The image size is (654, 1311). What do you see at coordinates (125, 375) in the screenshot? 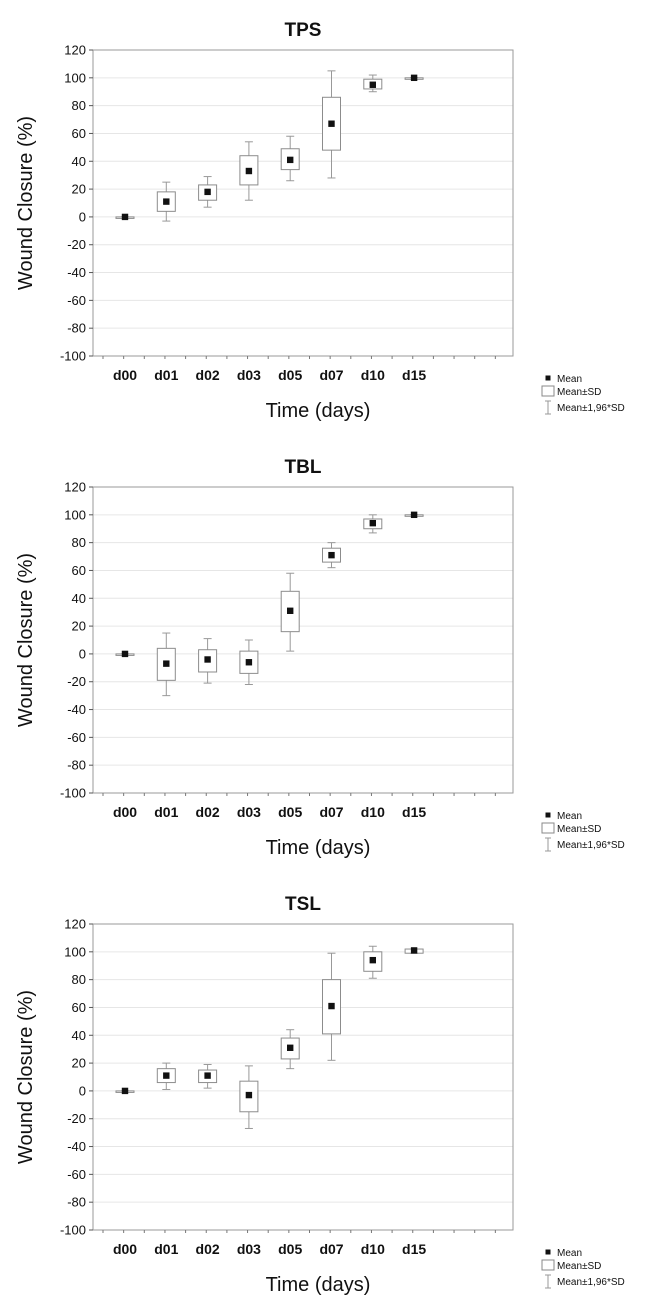
I see `x-tick-label: d00` at bounding box center [125, 375].